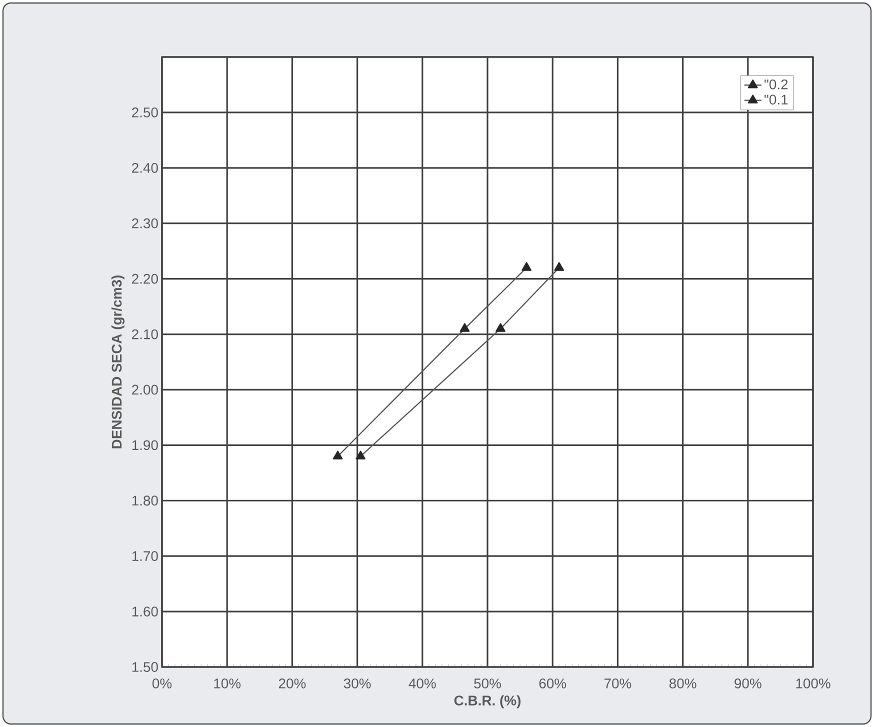  Describe the element at coordinates (552, 683) in the screenshot. I see `x-tick-label: 60%` at that location.